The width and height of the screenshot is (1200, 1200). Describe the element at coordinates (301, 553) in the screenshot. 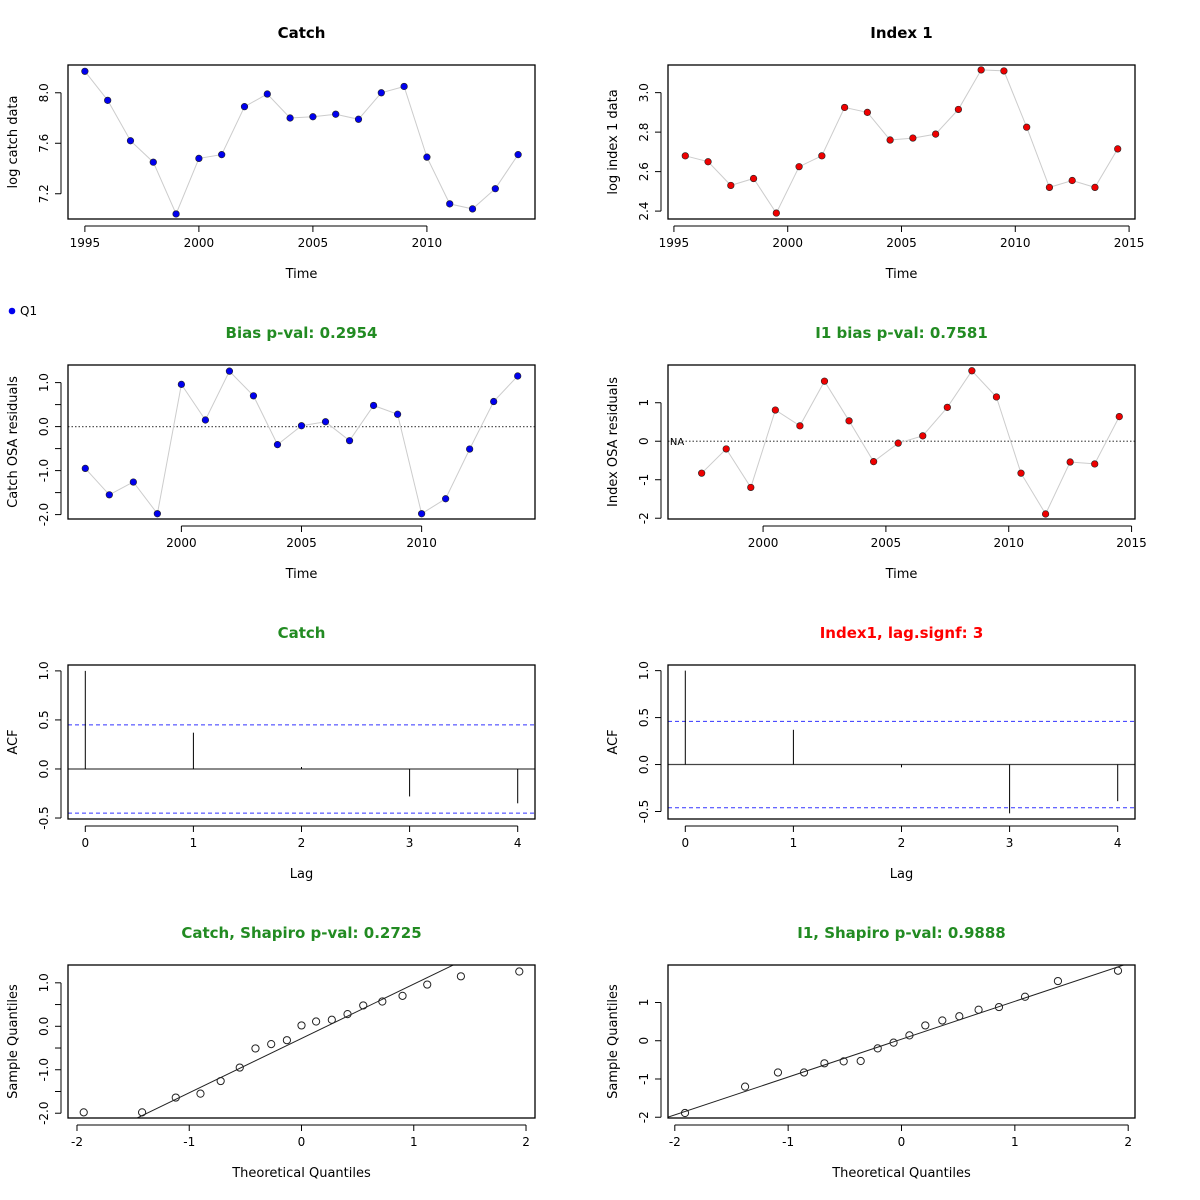

I see `x-axis: 2000 2005 2010 Time` at that location.